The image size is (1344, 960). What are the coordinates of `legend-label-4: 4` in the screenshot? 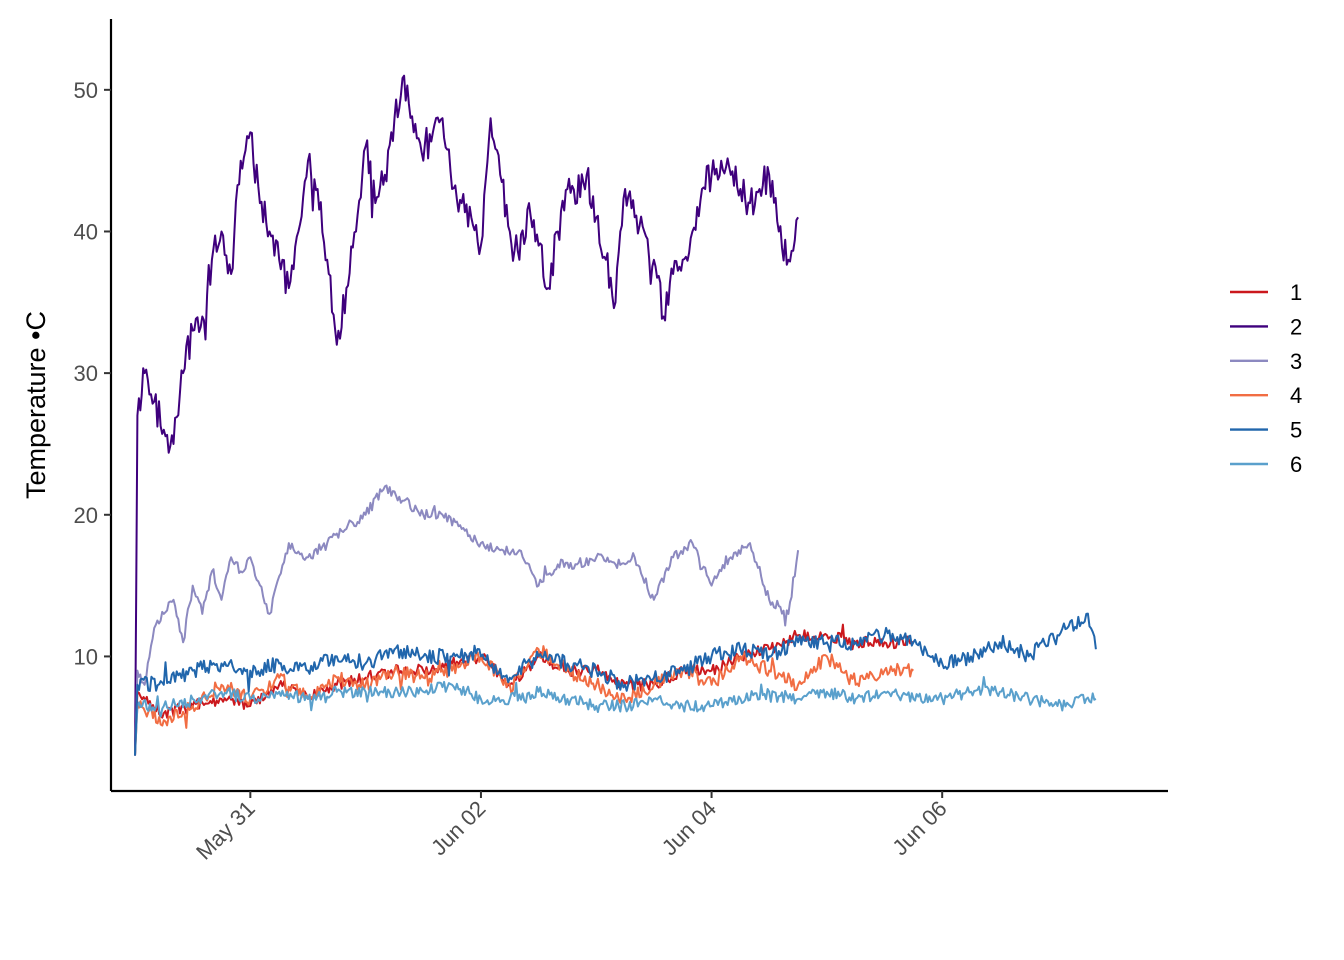 It's located at (1296, 395).